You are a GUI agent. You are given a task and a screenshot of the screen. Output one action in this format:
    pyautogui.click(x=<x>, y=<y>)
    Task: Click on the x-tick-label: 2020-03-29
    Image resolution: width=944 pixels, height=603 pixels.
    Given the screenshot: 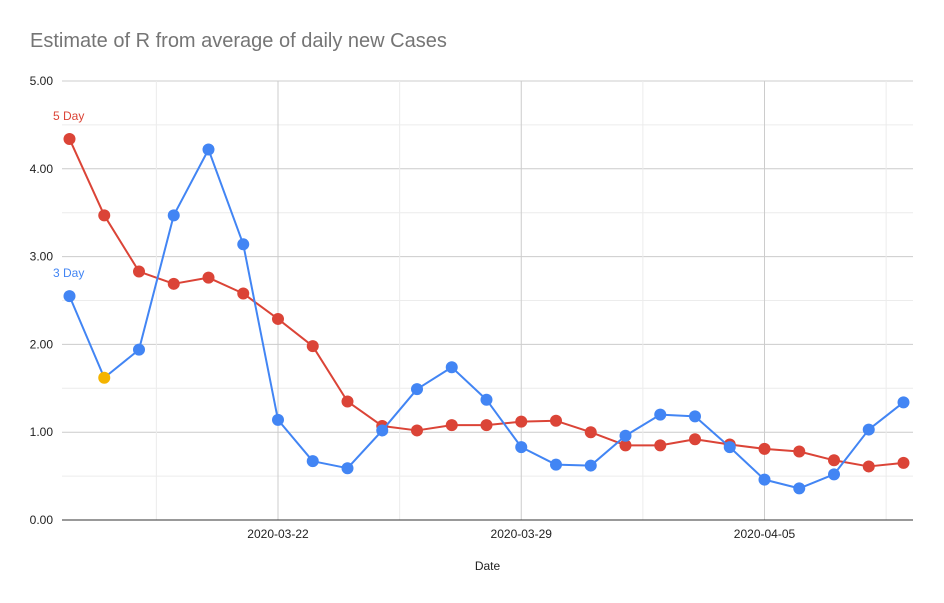 What is the action you would take?
    pyautogui.click(x=522, y=534)
    